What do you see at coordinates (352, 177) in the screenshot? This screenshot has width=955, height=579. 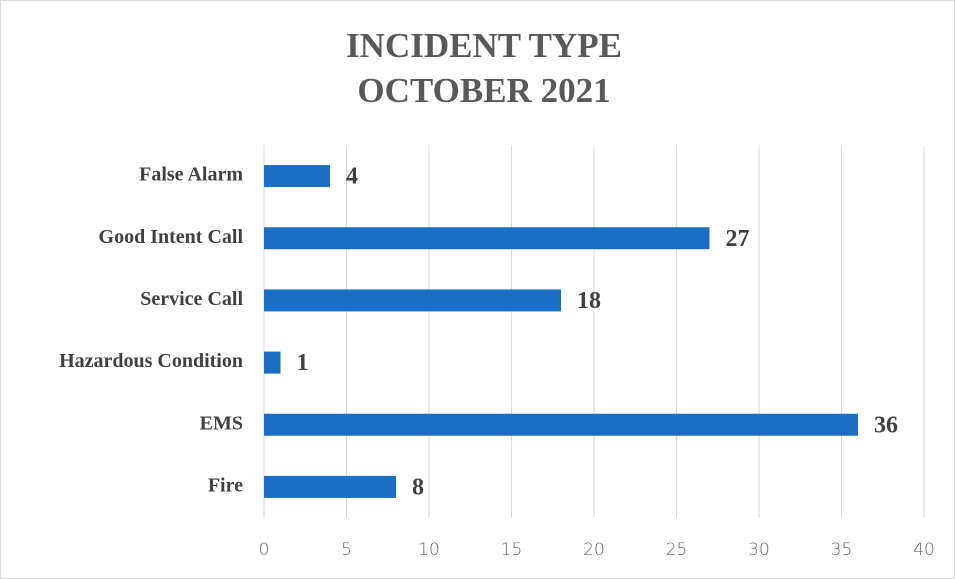 I see `data-label: 4` at bounding box center [352, 177].